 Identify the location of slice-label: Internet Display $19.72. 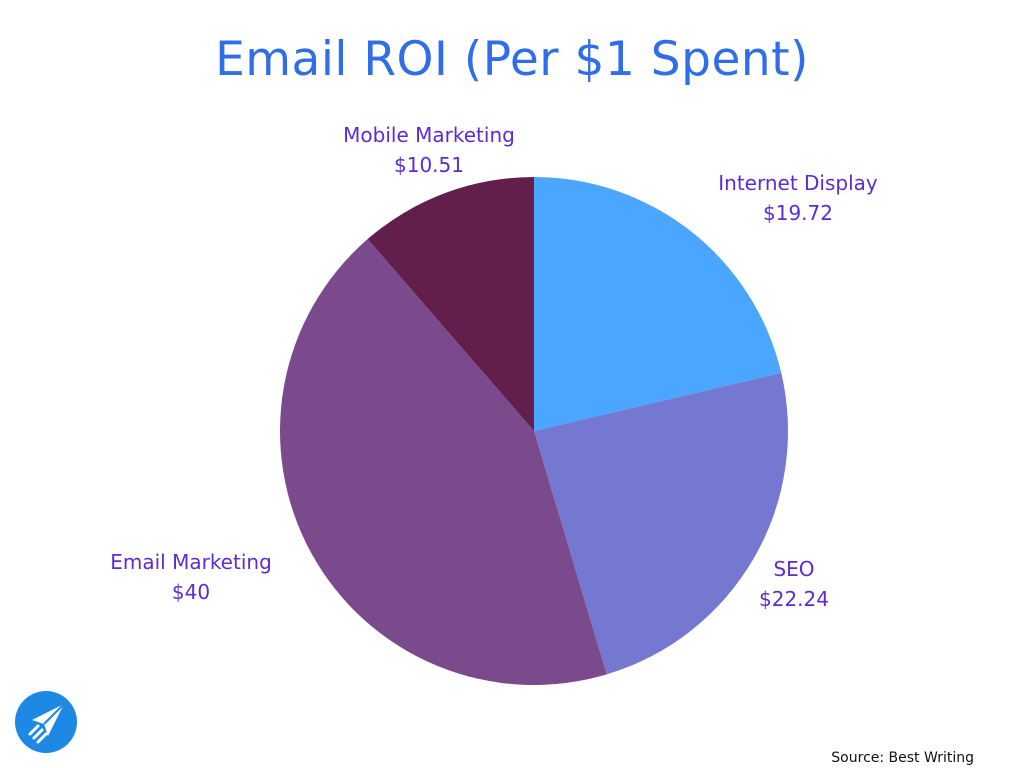
(798, 198).